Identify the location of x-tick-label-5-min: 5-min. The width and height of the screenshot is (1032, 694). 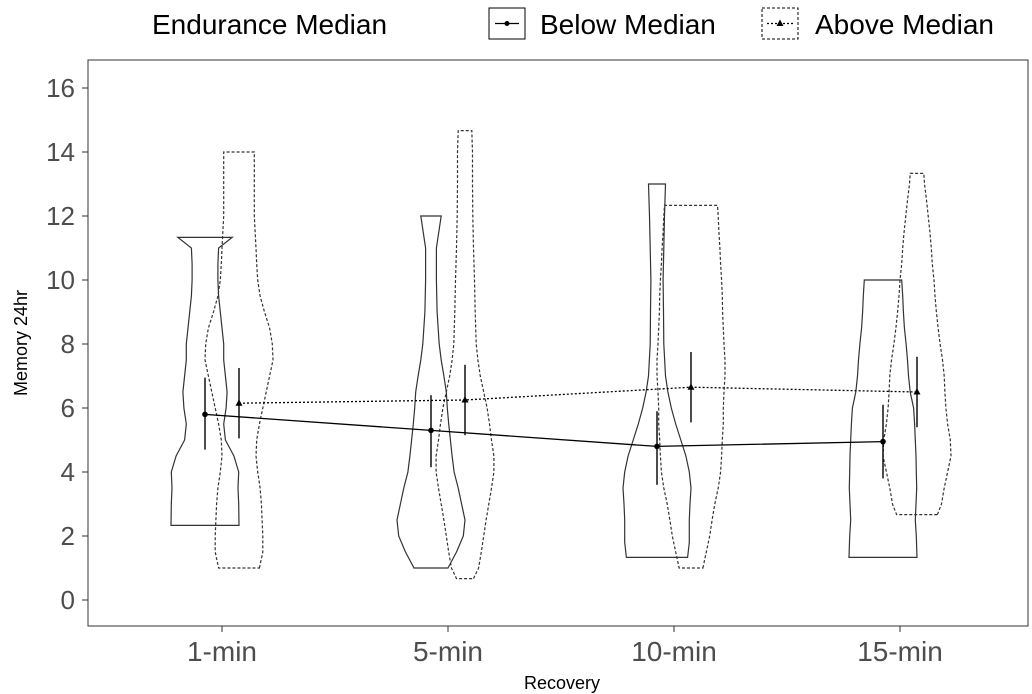
(448, 651).